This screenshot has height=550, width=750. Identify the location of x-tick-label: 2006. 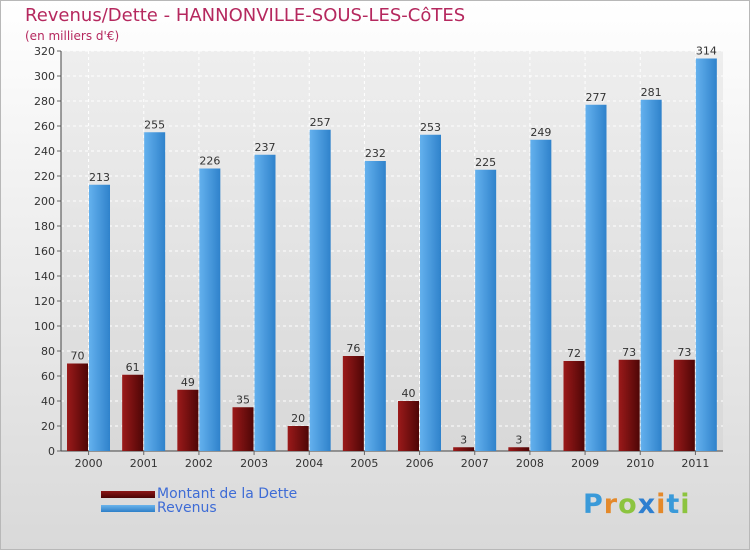
(420, 463).